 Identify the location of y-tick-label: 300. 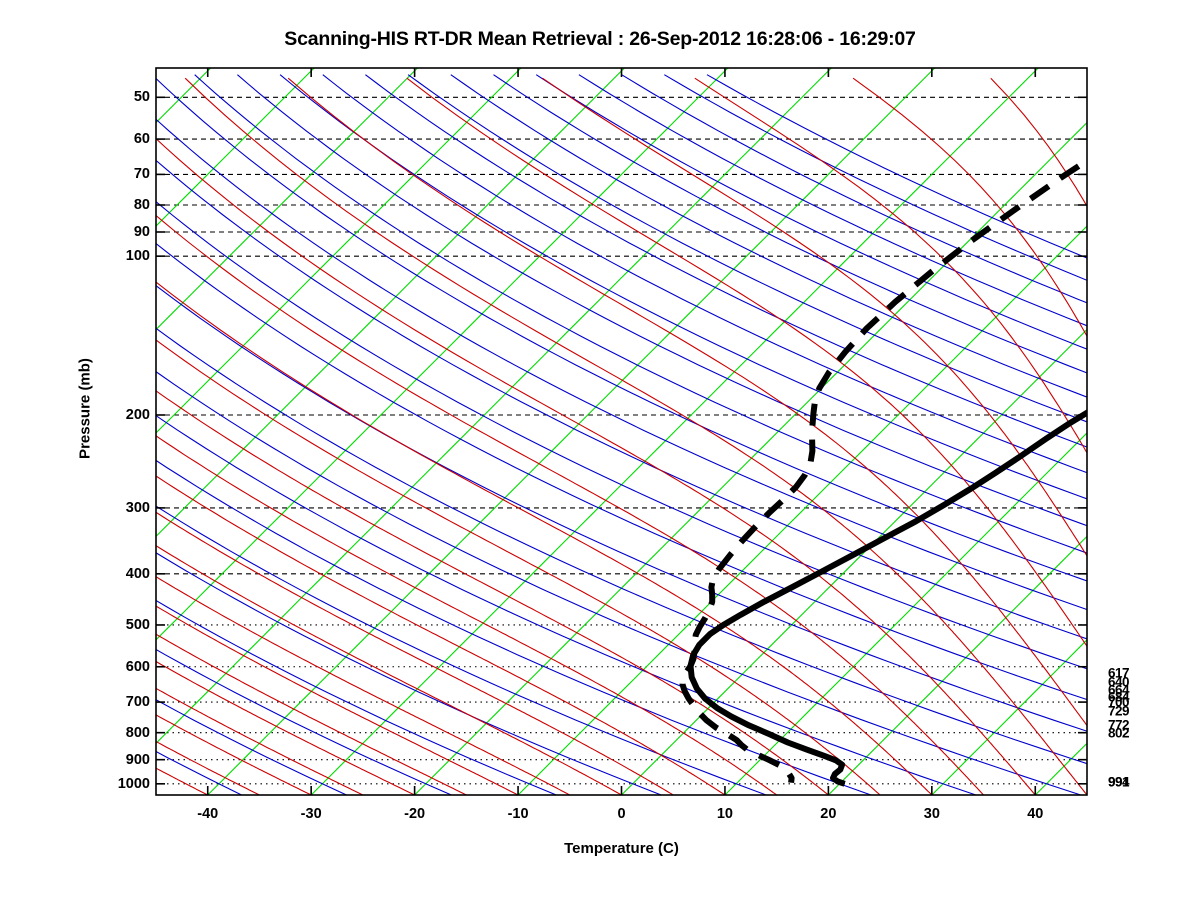
(137, 507).